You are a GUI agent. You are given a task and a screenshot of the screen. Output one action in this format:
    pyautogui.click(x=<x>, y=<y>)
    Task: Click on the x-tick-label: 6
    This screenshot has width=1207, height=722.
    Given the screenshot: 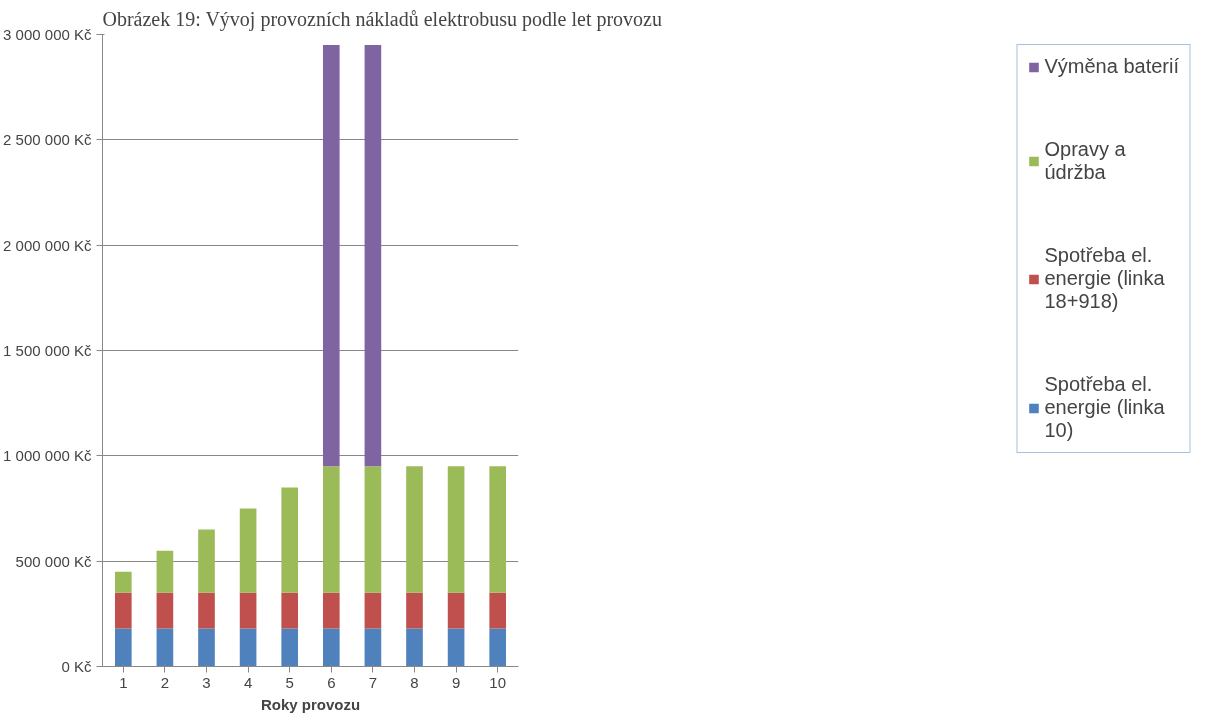 What is the action you would take?
    pyautogui.click(x=331, y=682)
    